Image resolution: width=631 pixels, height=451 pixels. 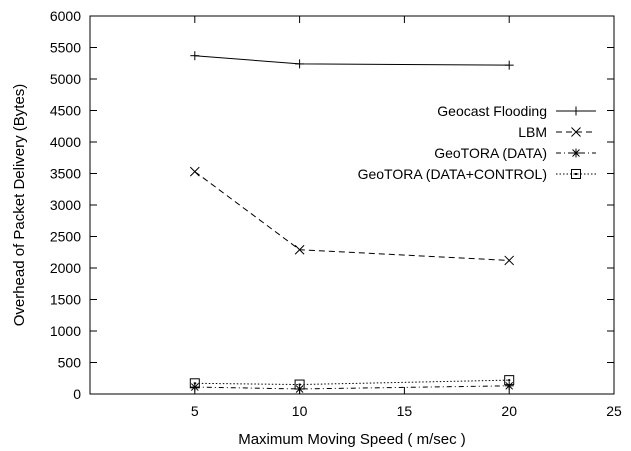 What do you see at coordinates (65, 48) in the screenshot?
I see `y-tick-label: 5500` at bounding box center [65, 48].